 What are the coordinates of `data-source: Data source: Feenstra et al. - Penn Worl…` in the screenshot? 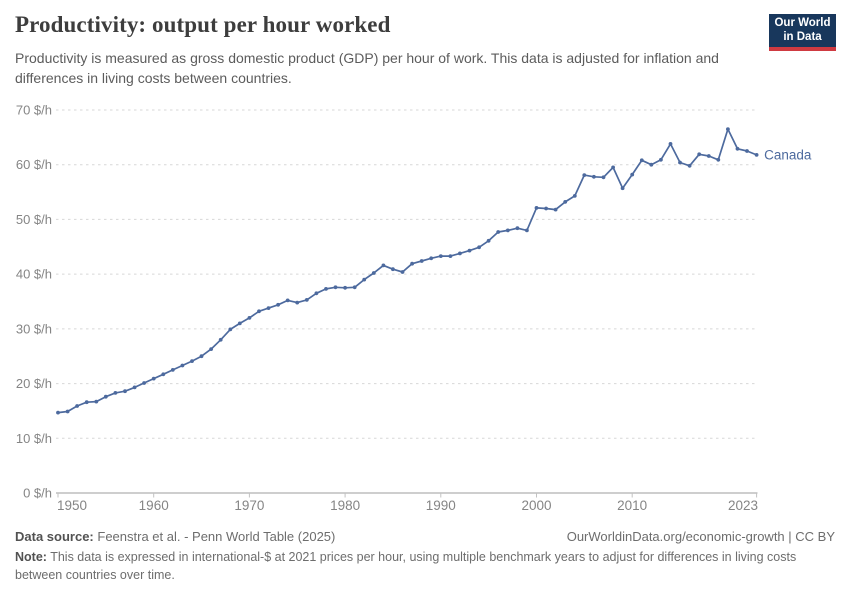 It's located at (175, 536).